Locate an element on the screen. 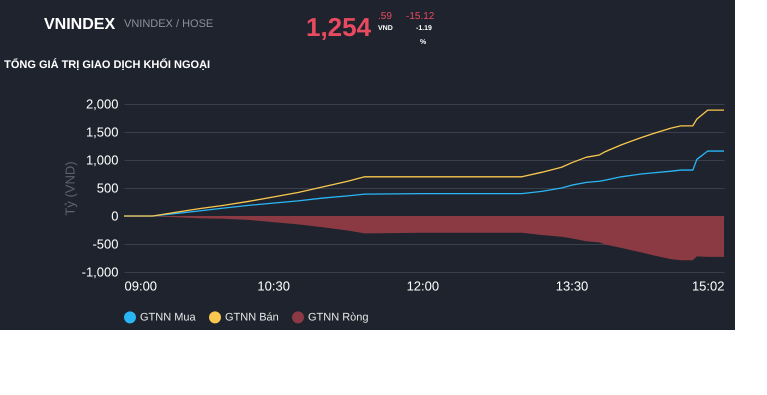  y-tick-label: 2,000 is located at coordinates (102, 104).